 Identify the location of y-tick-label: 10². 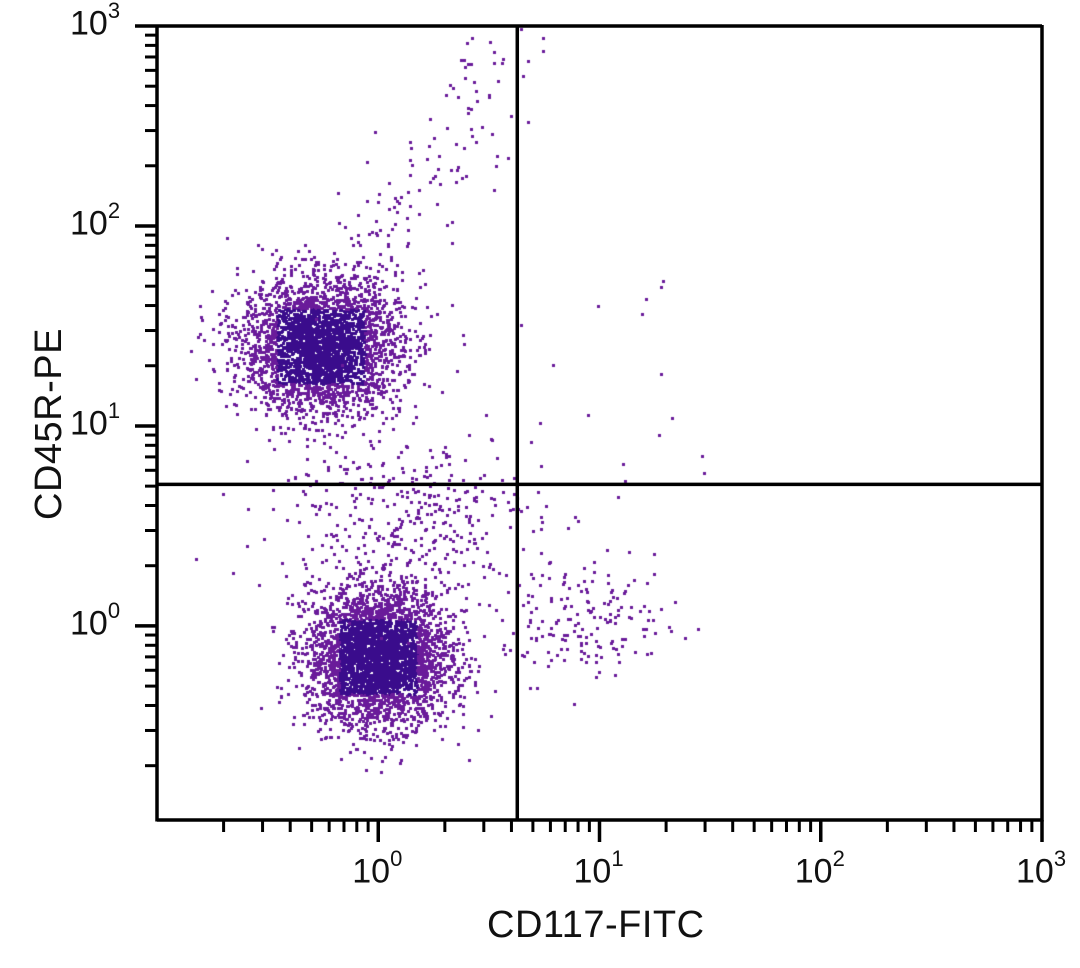
(95, 220).